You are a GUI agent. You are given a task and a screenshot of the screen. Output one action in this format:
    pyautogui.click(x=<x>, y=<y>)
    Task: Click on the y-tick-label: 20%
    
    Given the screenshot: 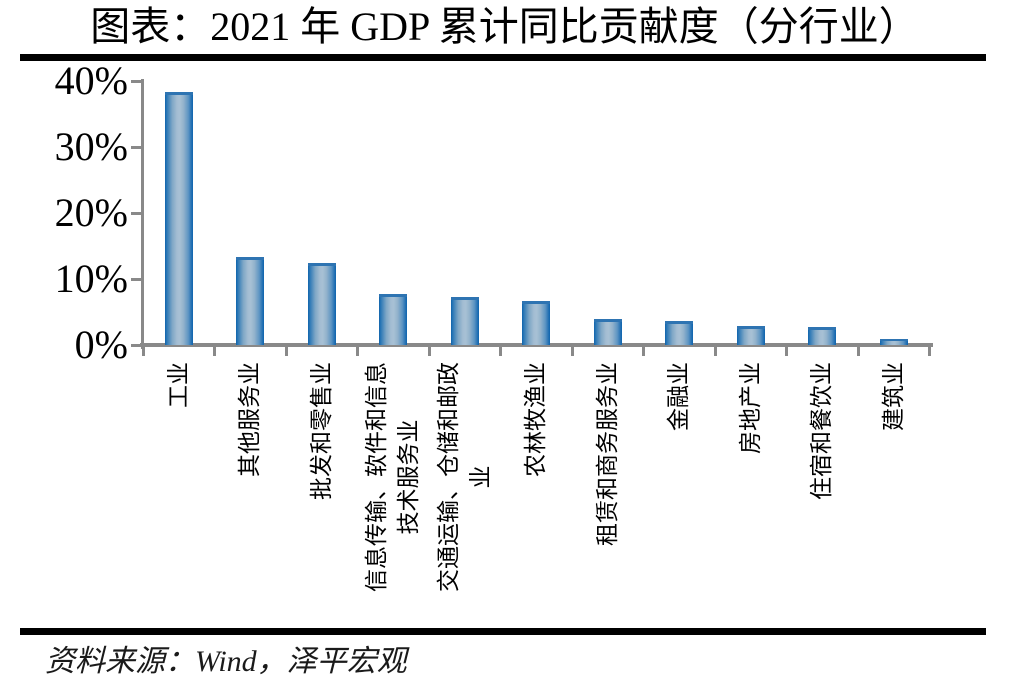 What is the action you would take?
    pyautogui.click(x=91, y=212)
    